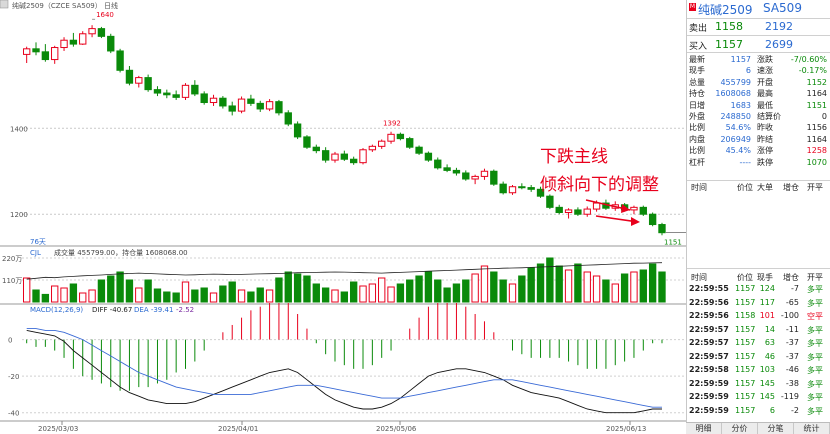 This screenshot has height=434, width=830. I want to click on stat-value: 1156, so click(816, 128).